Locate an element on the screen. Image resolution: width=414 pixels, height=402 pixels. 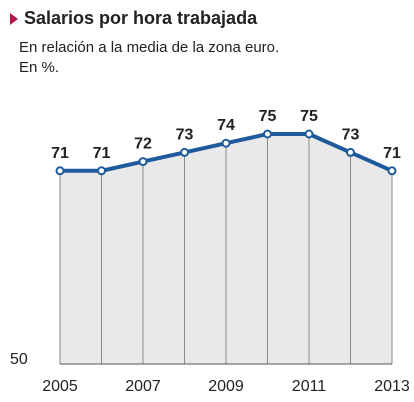
data-point-2010 is located at coordinates (267, 134).